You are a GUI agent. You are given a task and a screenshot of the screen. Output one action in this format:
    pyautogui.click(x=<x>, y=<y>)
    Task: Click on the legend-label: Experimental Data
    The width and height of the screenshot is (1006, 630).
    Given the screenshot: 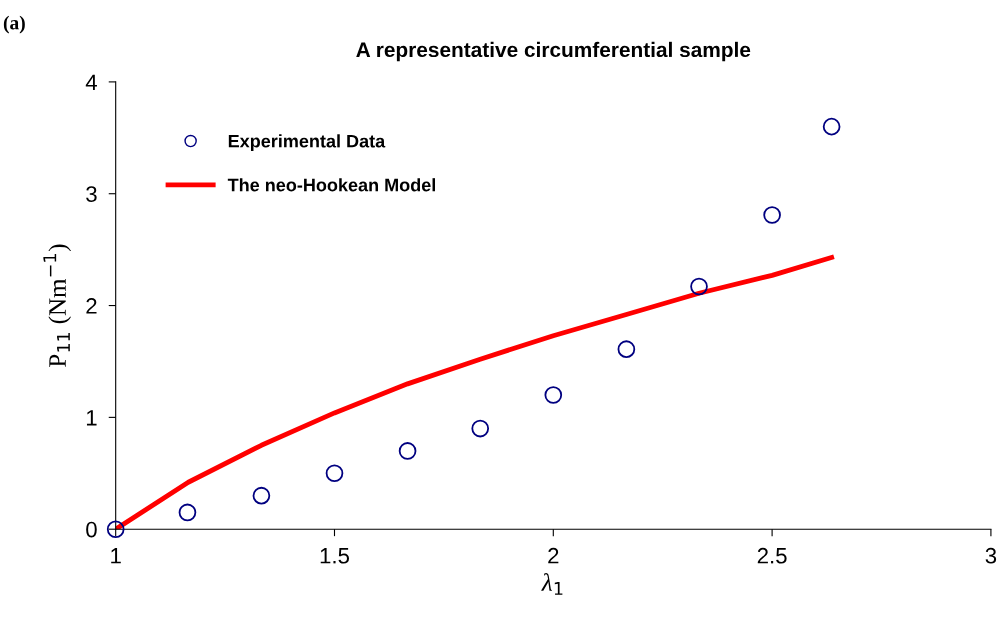 What is the action you would take?
    pyautogui.click(x=307, y=143)
    